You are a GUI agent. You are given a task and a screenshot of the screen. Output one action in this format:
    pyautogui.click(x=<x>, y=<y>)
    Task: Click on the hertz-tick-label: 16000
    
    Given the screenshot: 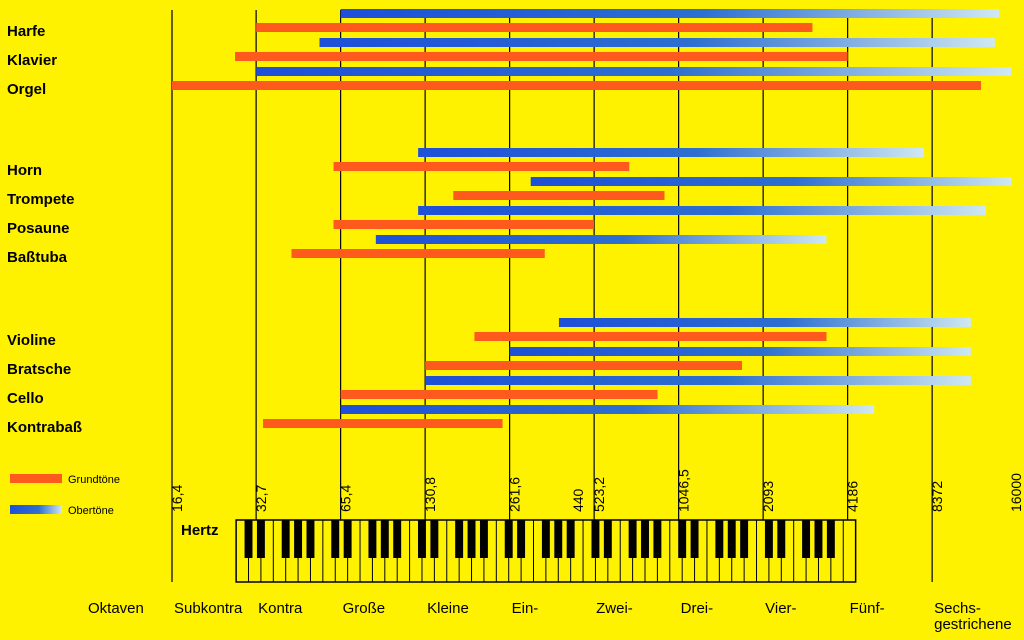 What is the action you would take?
    pyautogui.click(x=1016, y=492)
    